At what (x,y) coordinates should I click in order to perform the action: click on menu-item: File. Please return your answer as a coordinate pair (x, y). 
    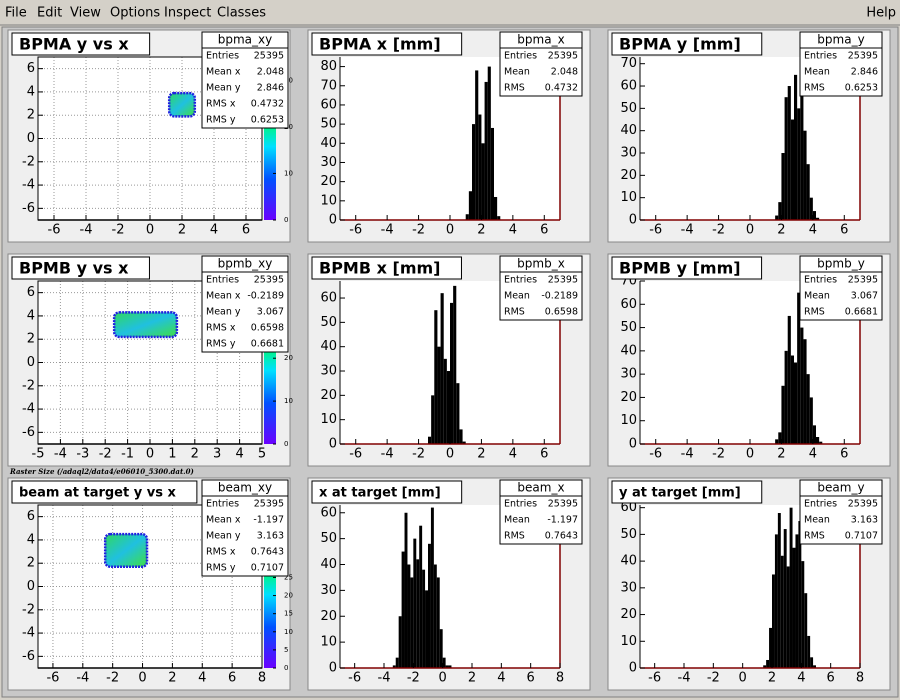
    Looking at the image, I should click on (16, 13).